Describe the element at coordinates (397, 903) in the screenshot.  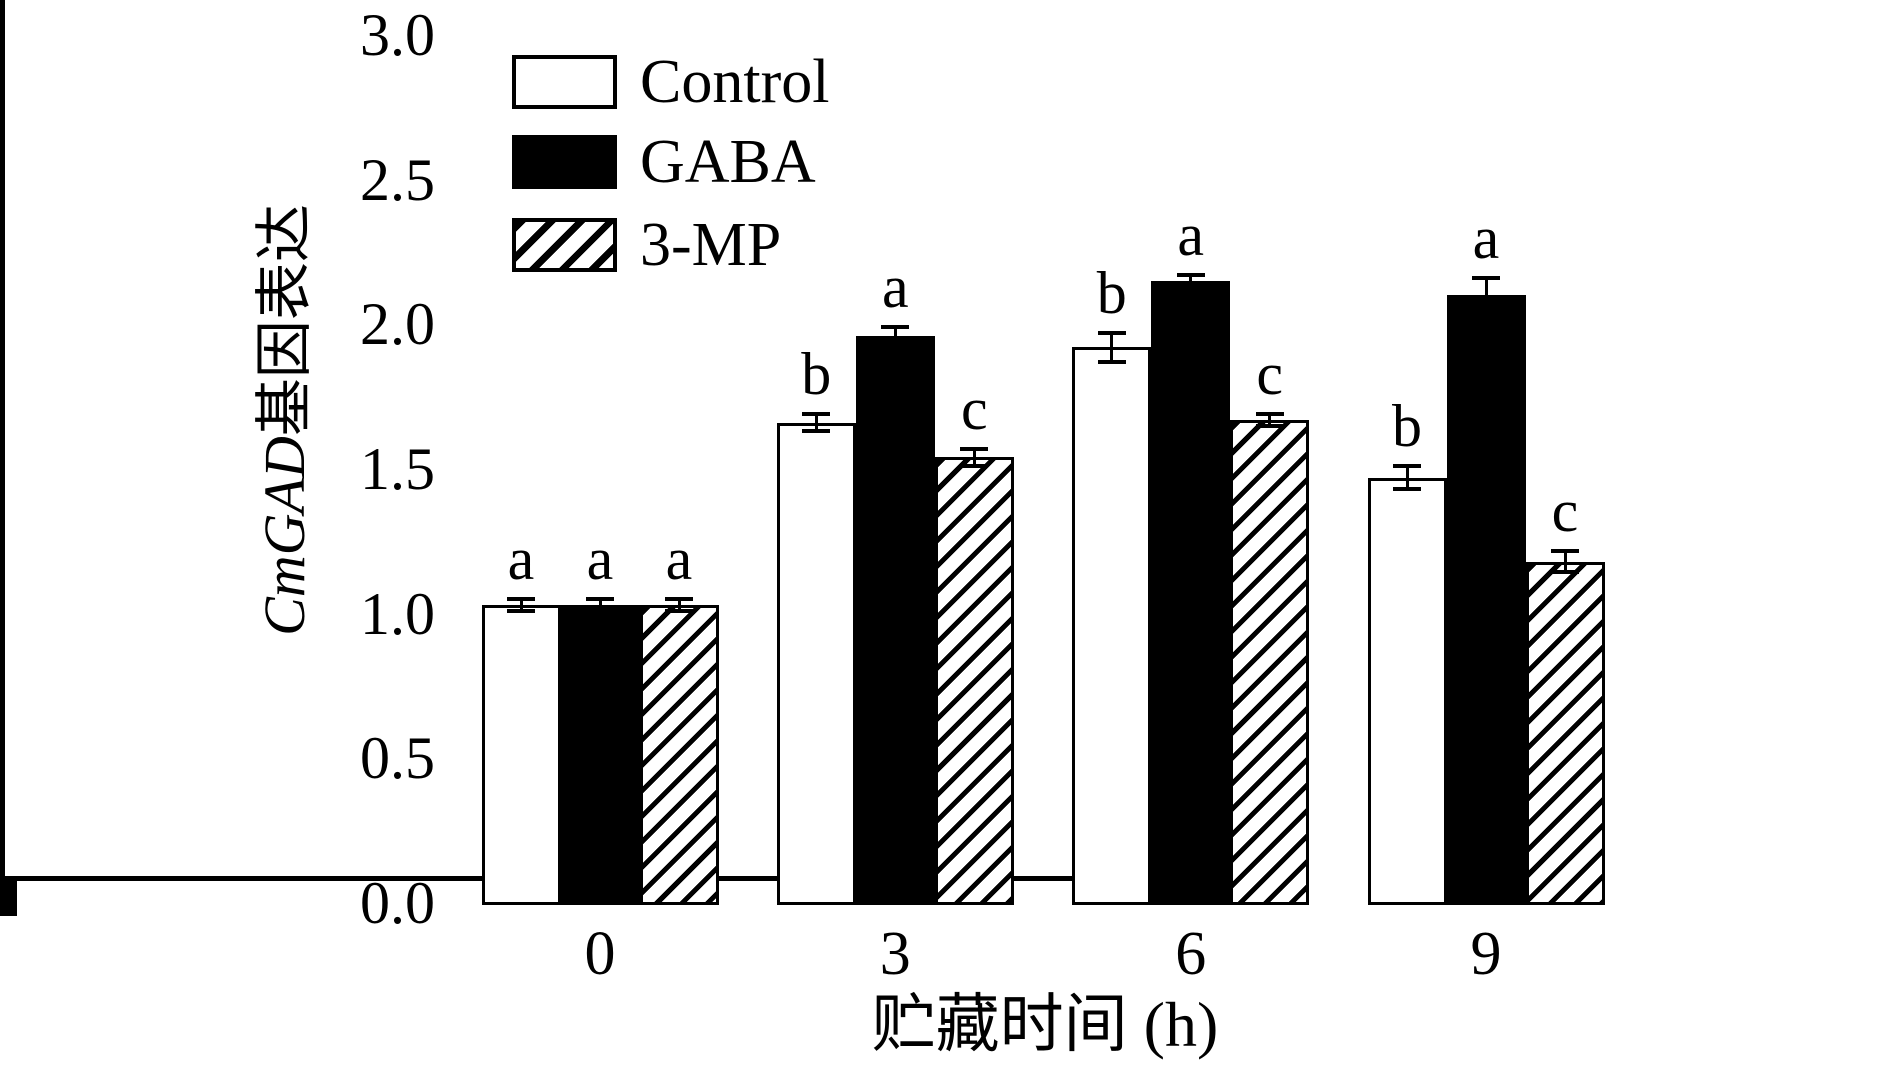
I see `y-tick-label: 0.0` at that location.